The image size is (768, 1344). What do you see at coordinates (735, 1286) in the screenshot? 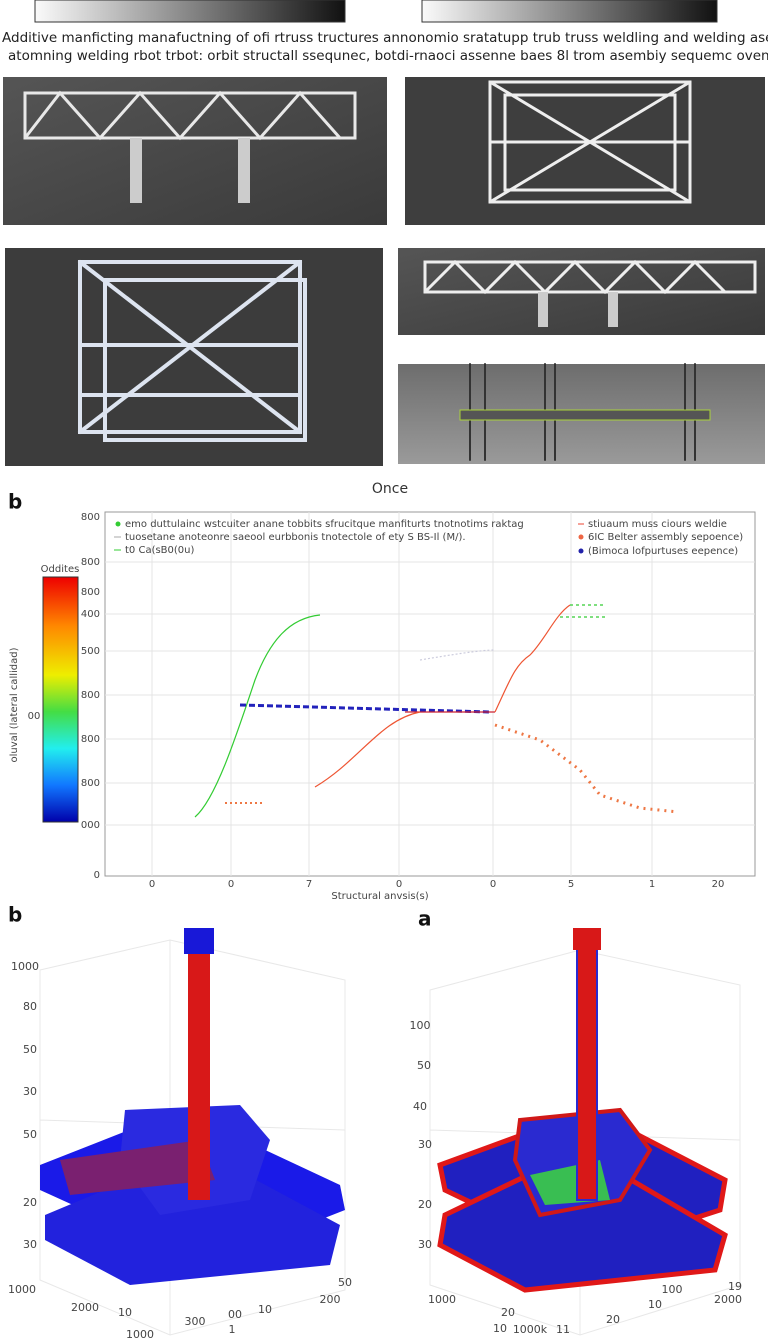
I see `axis-label: 19` at bounding box center [735, 1286].